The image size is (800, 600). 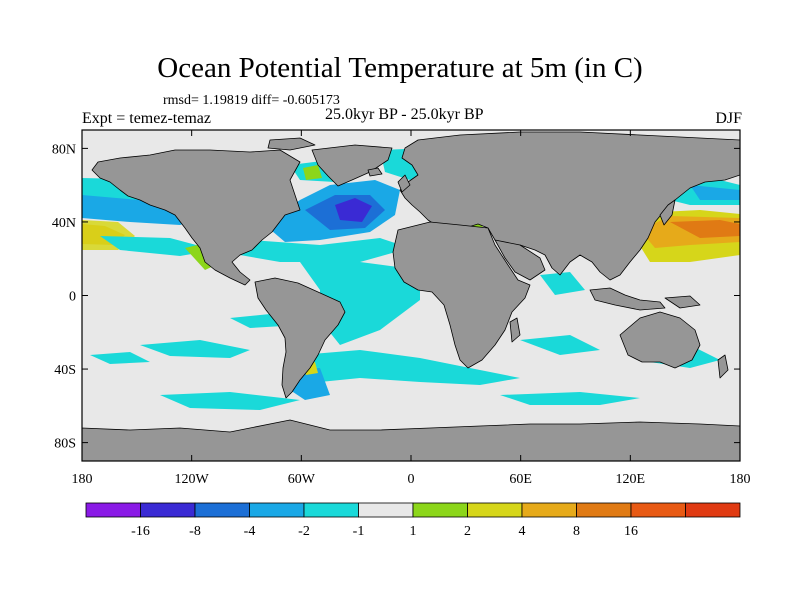 What do you see at coordinates (64, 149) in the screenshot?
I see `lat-tick-label: 80N` at bounding box center [64, 149].